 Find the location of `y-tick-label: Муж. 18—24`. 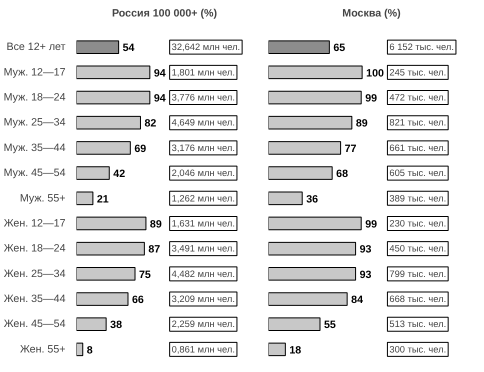

y-tick-label: Муж. 18—24 is located at coordinates (35, 98).